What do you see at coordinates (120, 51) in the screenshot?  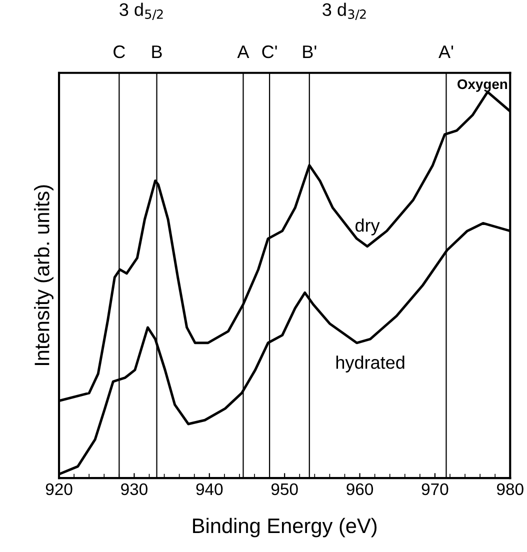 I see `ref-line-label: C` at bounding box center [120, 51].